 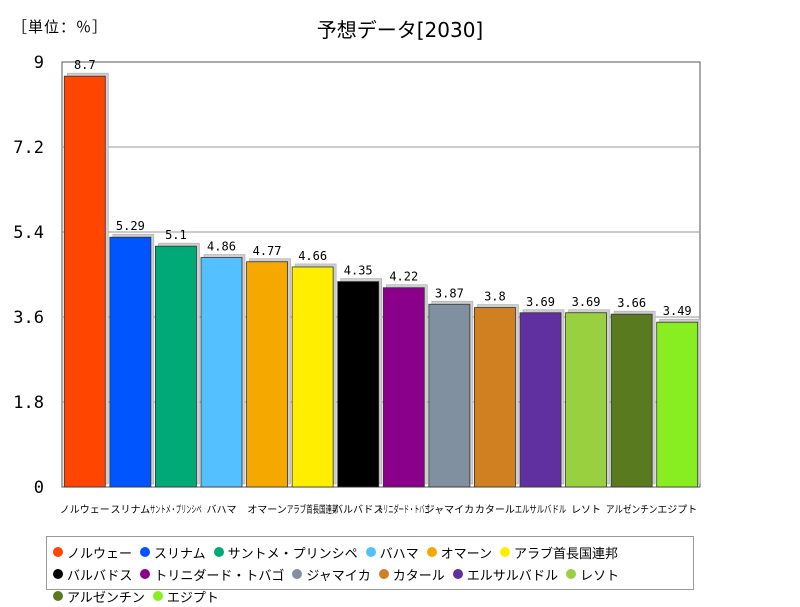 I want to click on legend-item: エジプト, so click(x=185, y=596).